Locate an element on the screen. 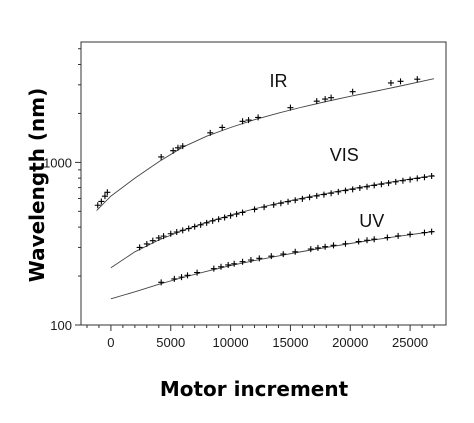 The height and width of the screenshot is (423, 474). series-label-uv: UV is located at coordinates (371, 221).